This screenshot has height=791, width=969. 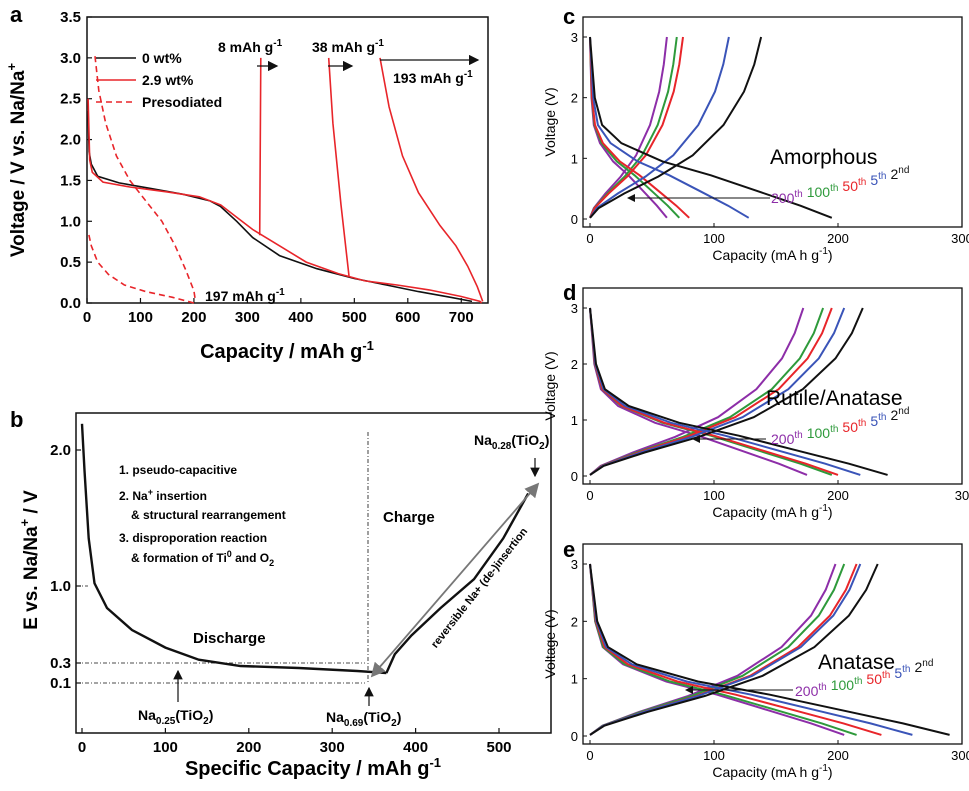 What do you see at coordinates (70, 221) in the screenshot?
I see `y-tick-label-a: 1.0` at bounding box center [70, 221].